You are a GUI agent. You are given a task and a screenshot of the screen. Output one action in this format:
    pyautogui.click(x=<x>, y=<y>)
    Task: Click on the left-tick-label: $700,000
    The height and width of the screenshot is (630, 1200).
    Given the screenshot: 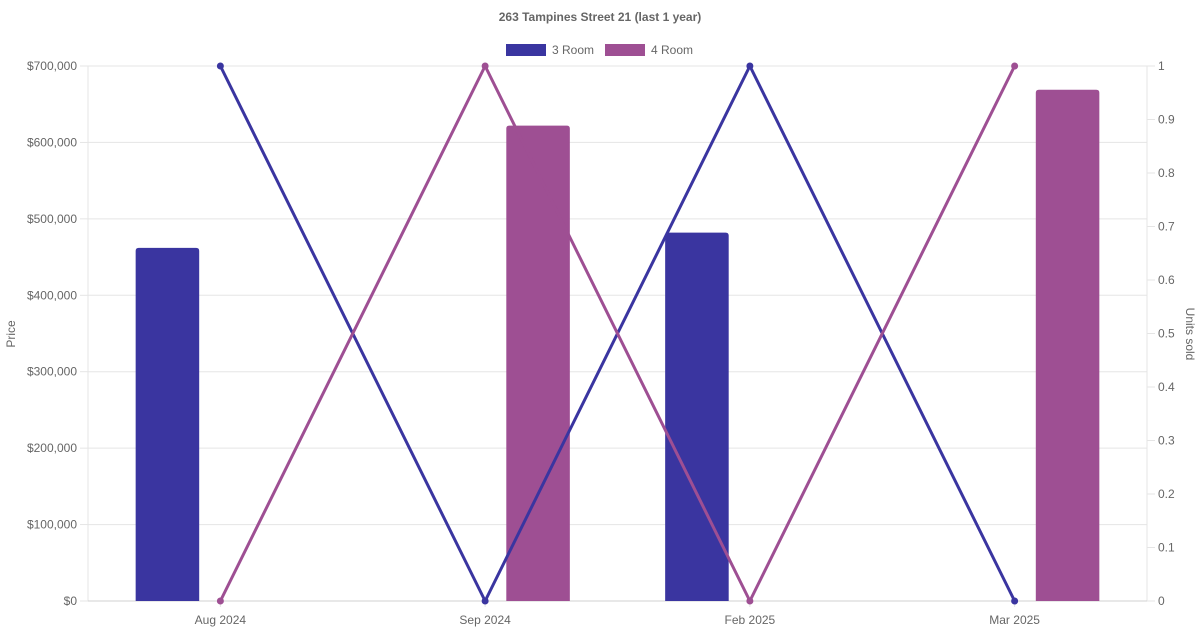 What is the action you would take?
    pyautogui.click(x=52, y=66)
    